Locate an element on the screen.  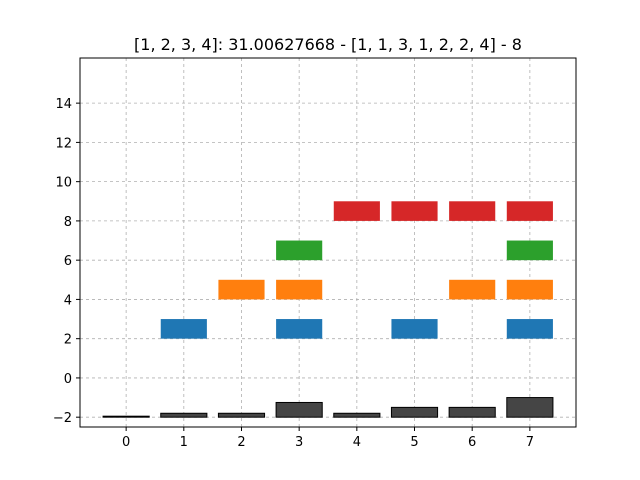
y-tick-label: 10 is located at coordinates (63, 183).